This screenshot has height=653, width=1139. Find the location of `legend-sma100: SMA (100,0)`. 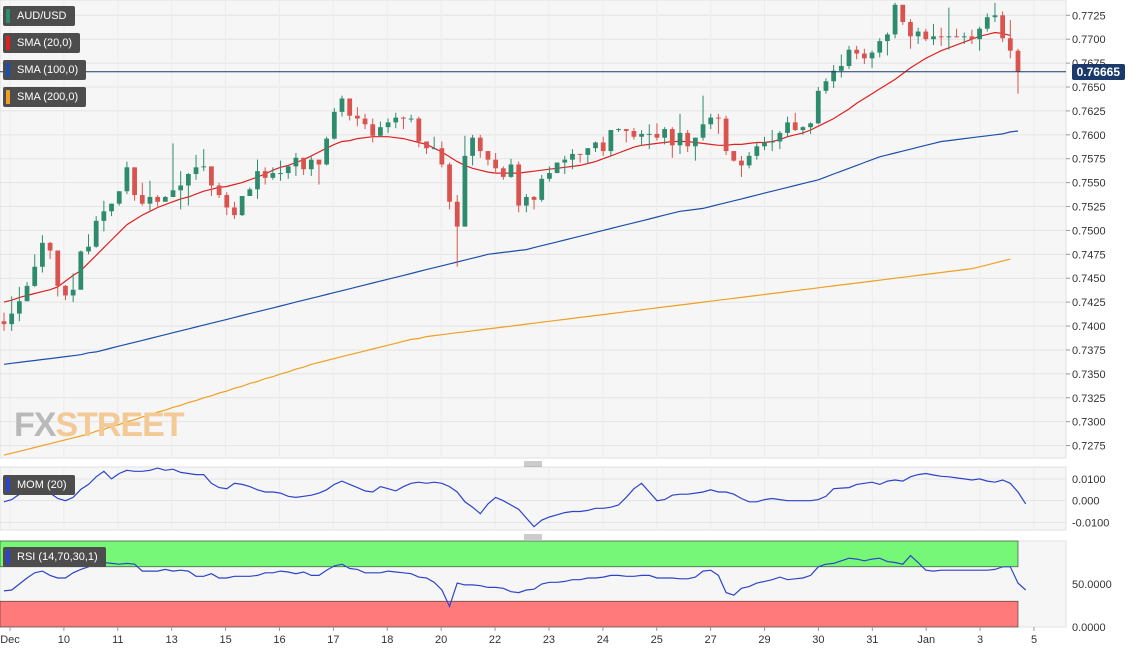

legend-sma100: SMA (100,0) is located at coordinates (45, 70).